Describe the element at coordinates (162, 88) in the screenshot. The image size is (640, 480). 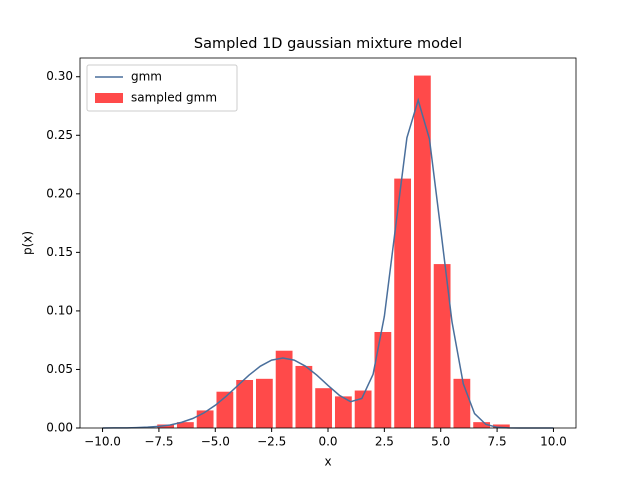
I see `legend-box` at that location.